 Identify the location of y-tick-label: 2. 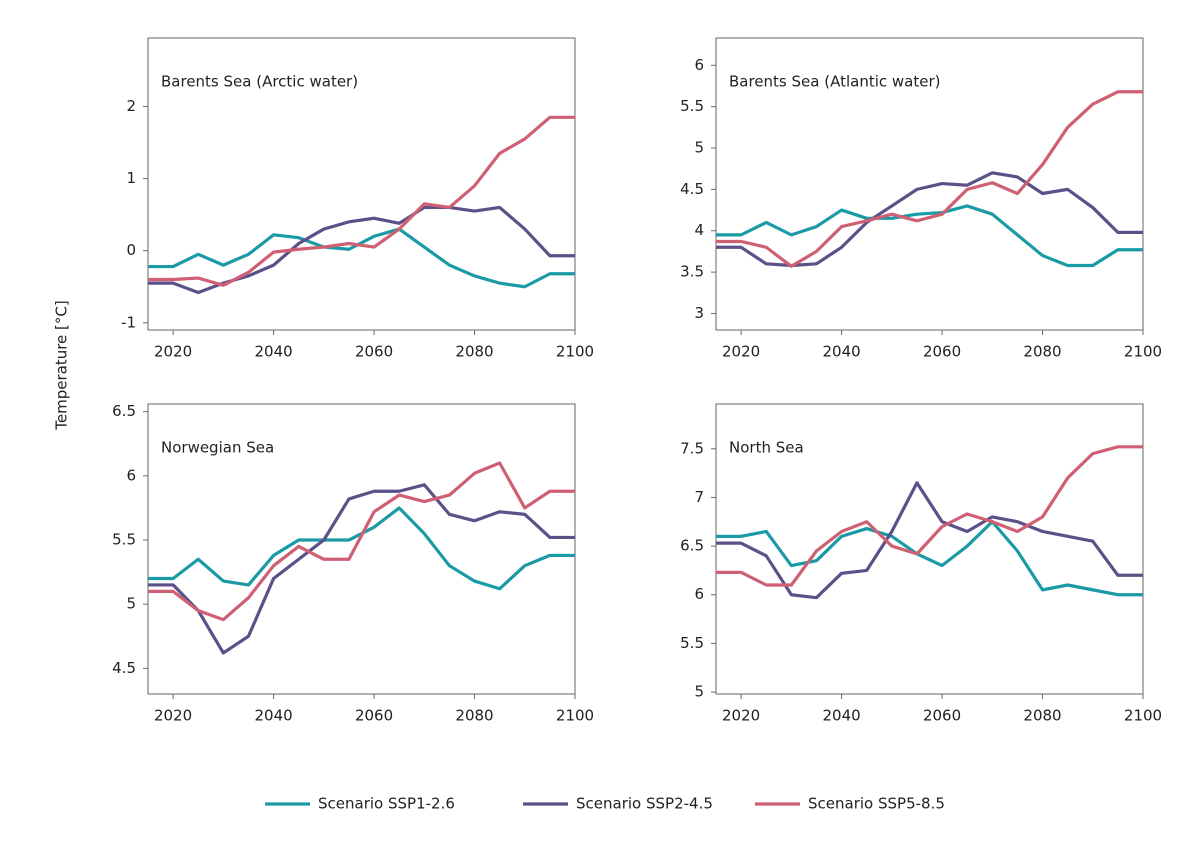
(131, 106).